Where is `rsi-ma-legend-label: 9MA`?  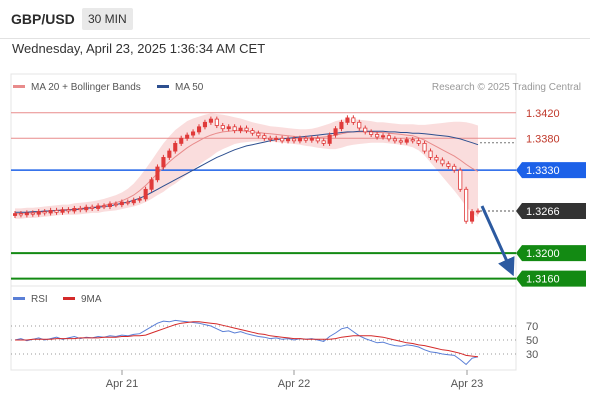 rsi-ma-legend-label: 9MA is located at coordinates (91, 299).